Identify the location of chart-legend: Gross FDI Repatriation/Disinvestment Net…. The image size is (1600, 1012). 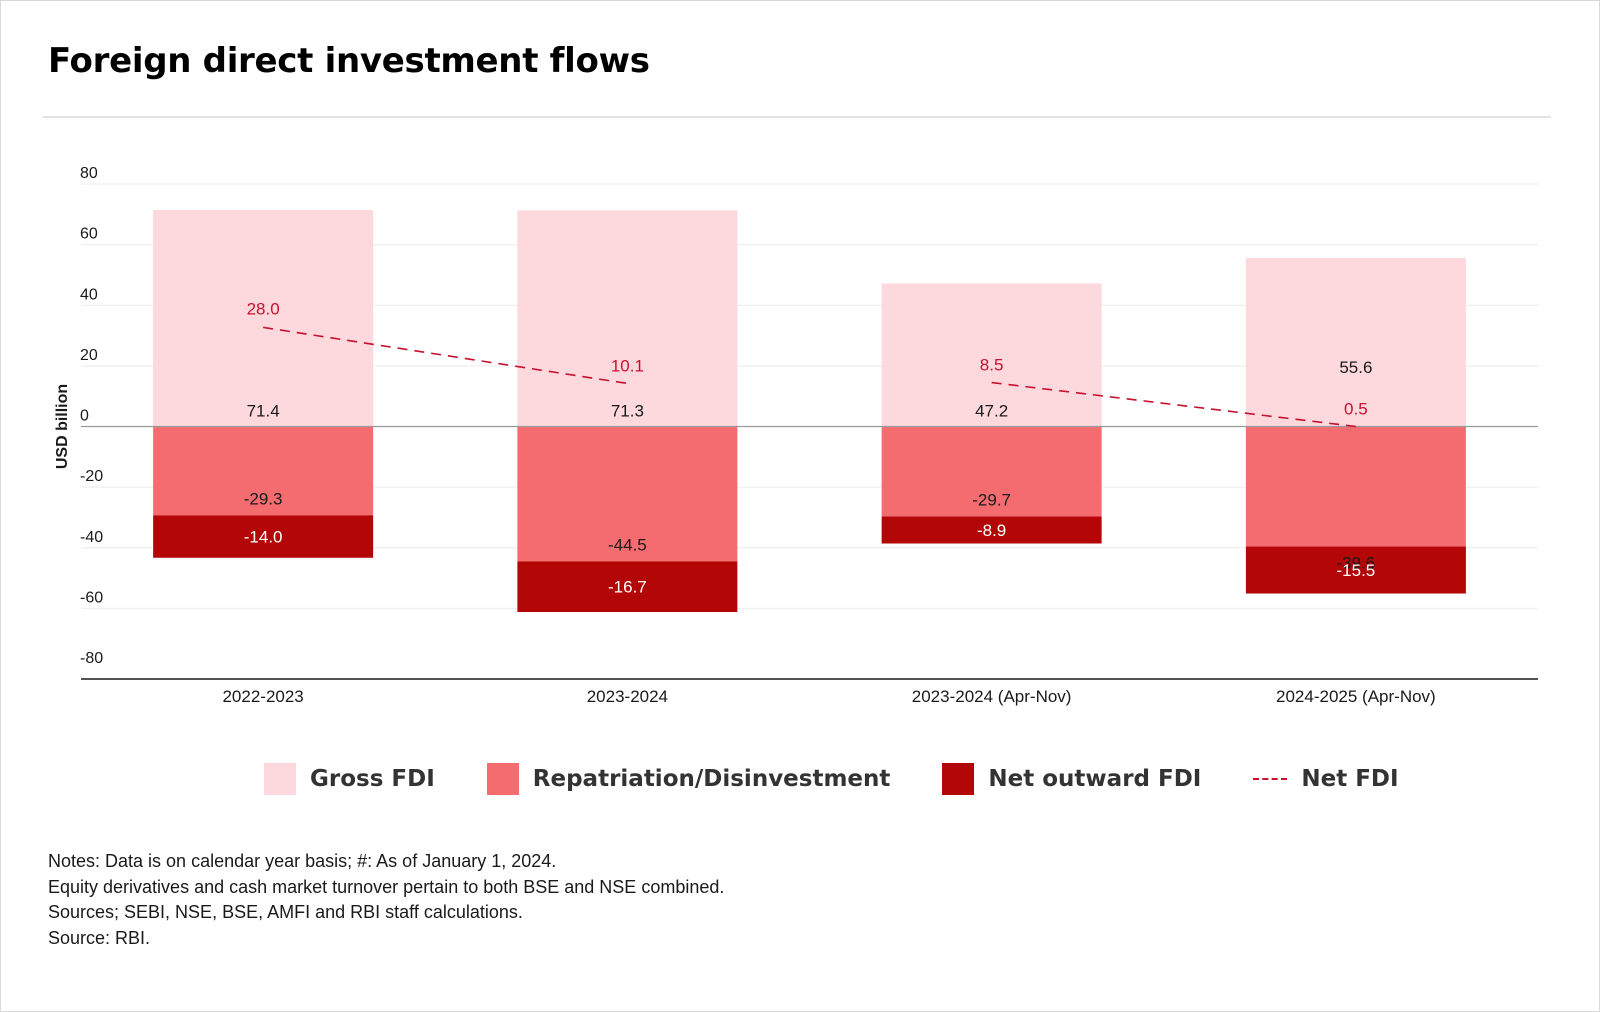
(857, 779).